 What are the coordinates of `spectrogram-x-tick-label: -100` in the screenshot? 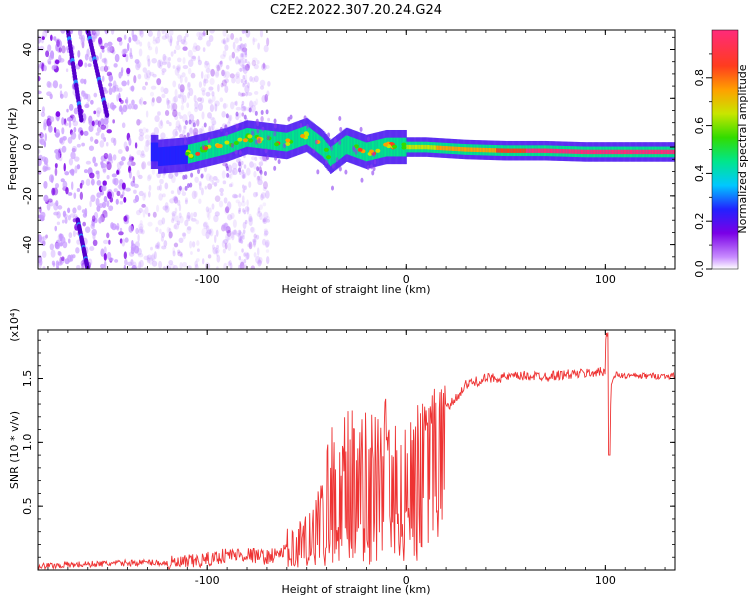 It's located at (207, 279).